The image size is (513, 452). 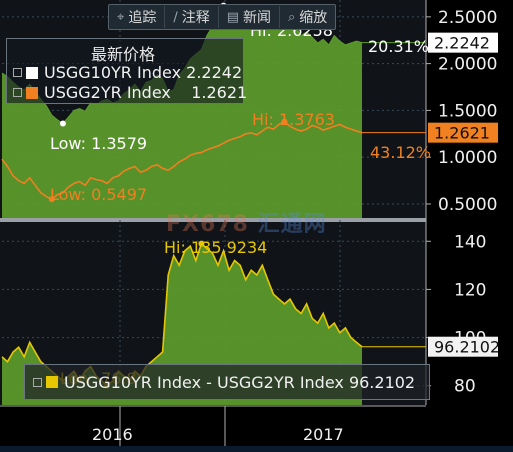 What do you see at coordinates (256, 425) in the screenshot?
I see `x-axis-background` at bounding box center [256, 425].